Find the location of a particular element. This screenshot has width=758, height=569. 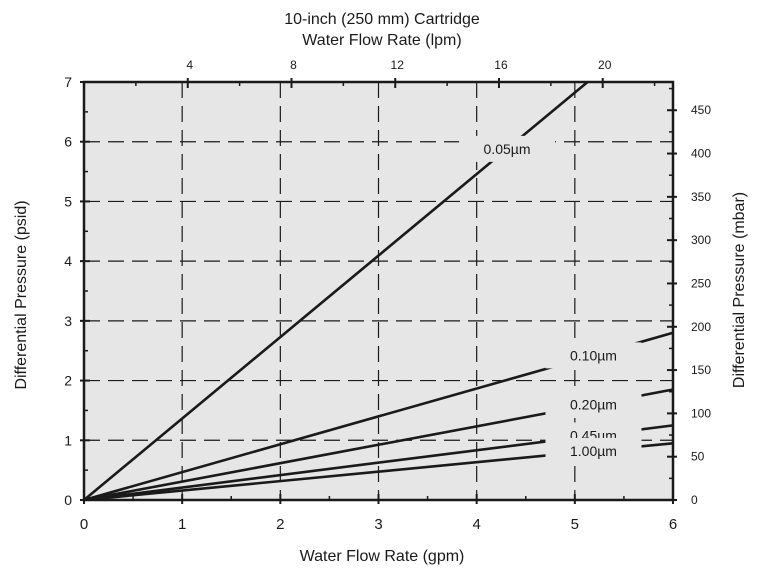

series-label: 0.05µm is located at coordinates (507, 149).